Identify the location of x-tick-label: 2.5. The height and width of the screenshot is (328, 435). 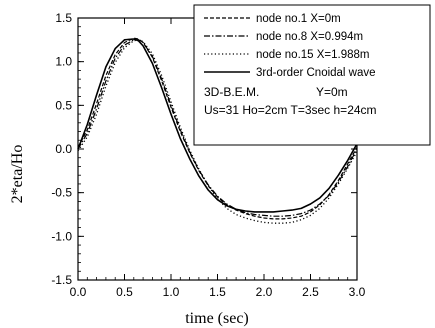
(310, 292).